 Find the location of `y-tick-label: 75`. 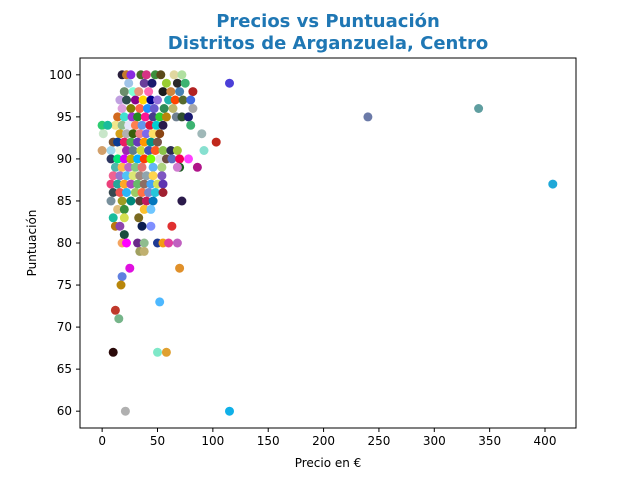

y-tick-label: 75 is located at coordinates (64, 285).